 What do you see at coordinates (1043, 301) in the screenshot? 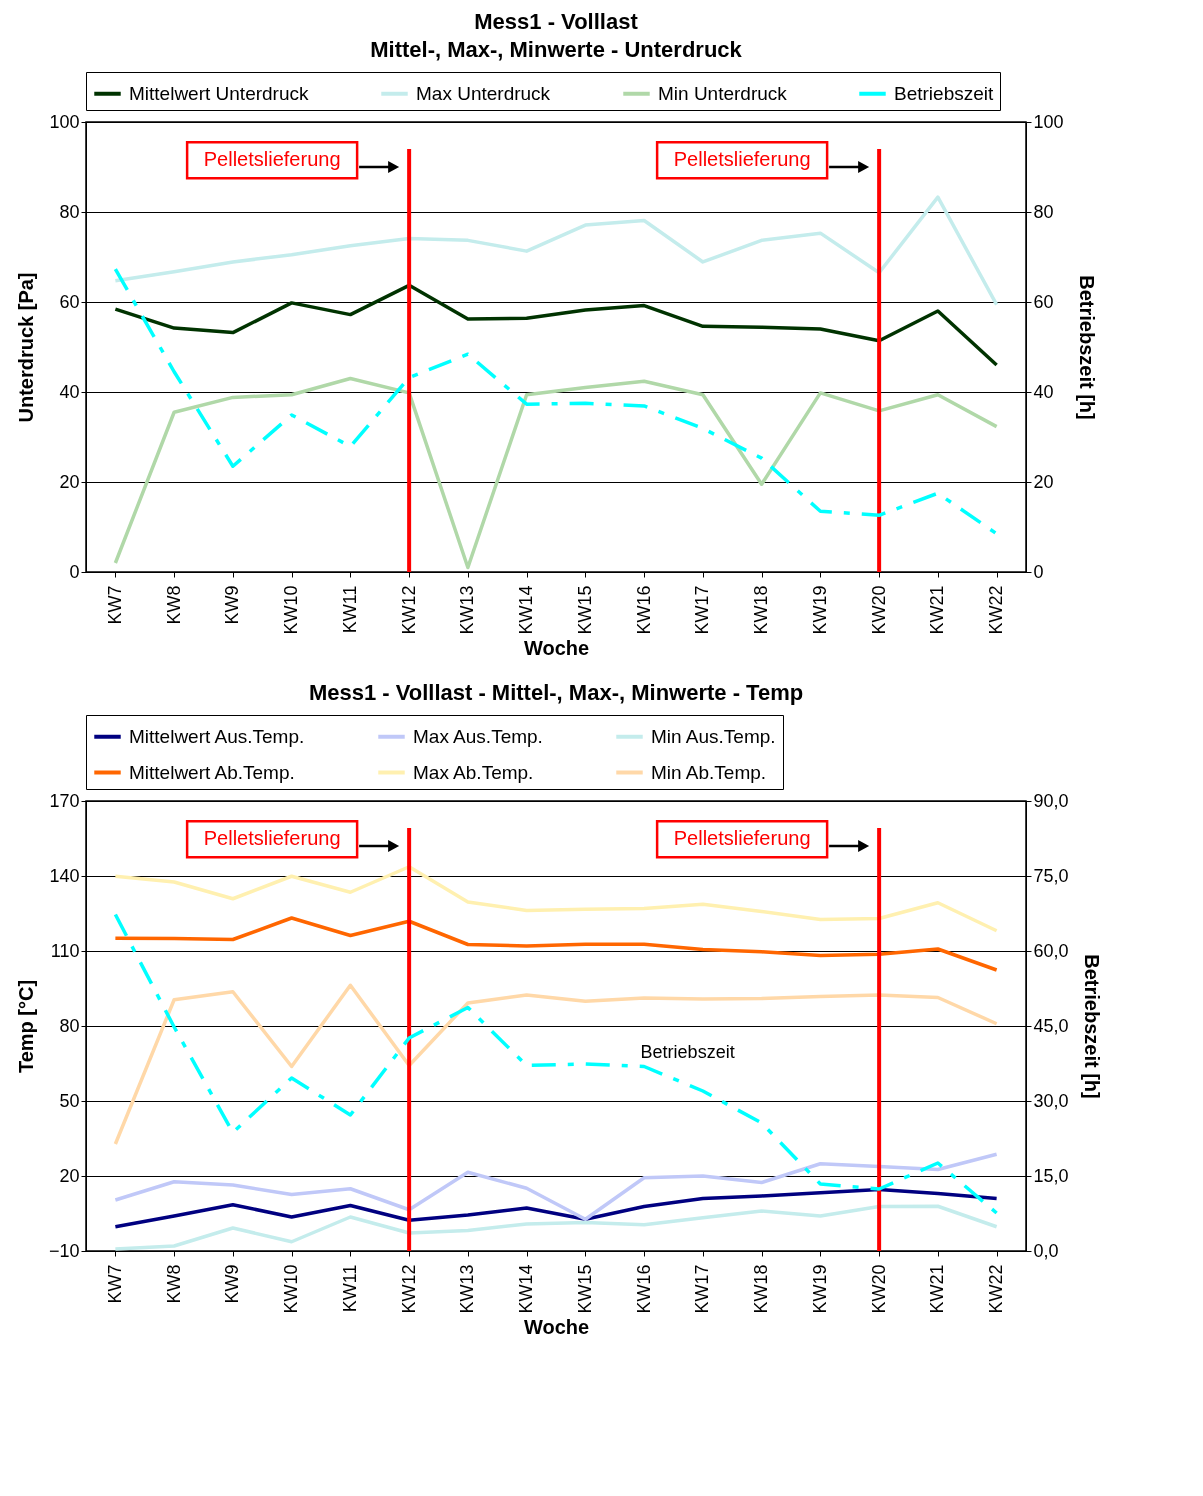
I see `y2-tick-label: 60` at bounding box center [1043, 301].